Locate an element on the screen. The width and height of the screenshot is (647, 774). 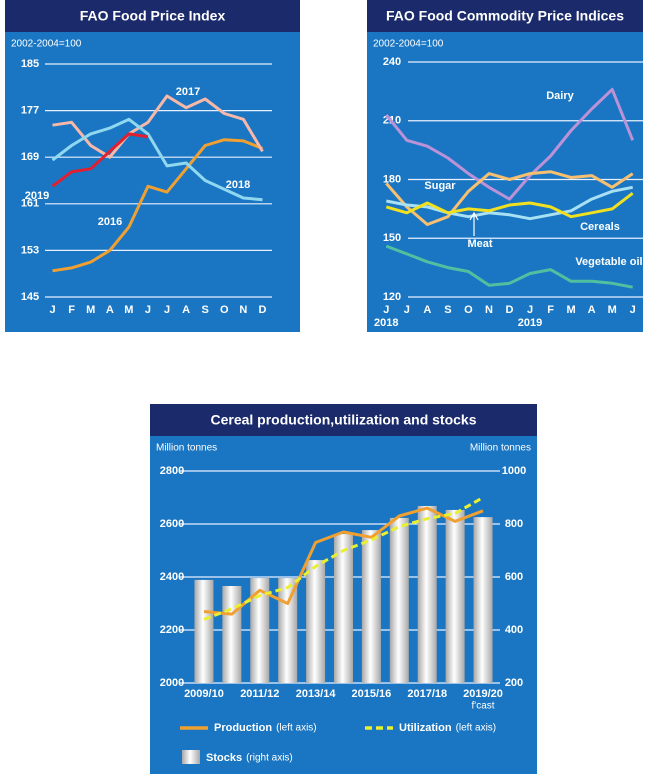
x-tick-label: 2017/18 is located at coordinates (427, 694).